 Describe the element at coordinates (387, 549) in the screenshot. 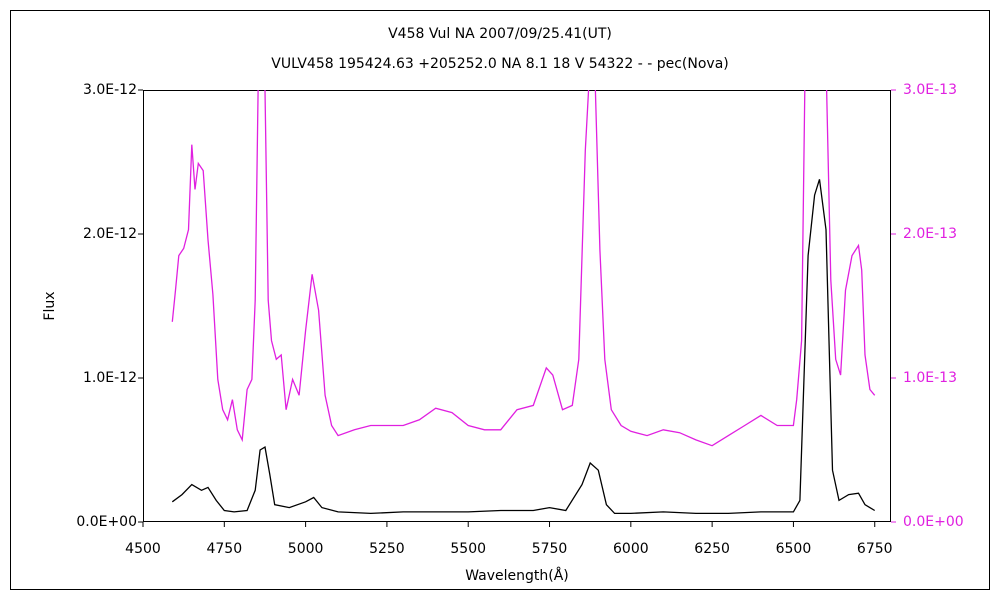

I see `x-tick-label: 5250` at that location.